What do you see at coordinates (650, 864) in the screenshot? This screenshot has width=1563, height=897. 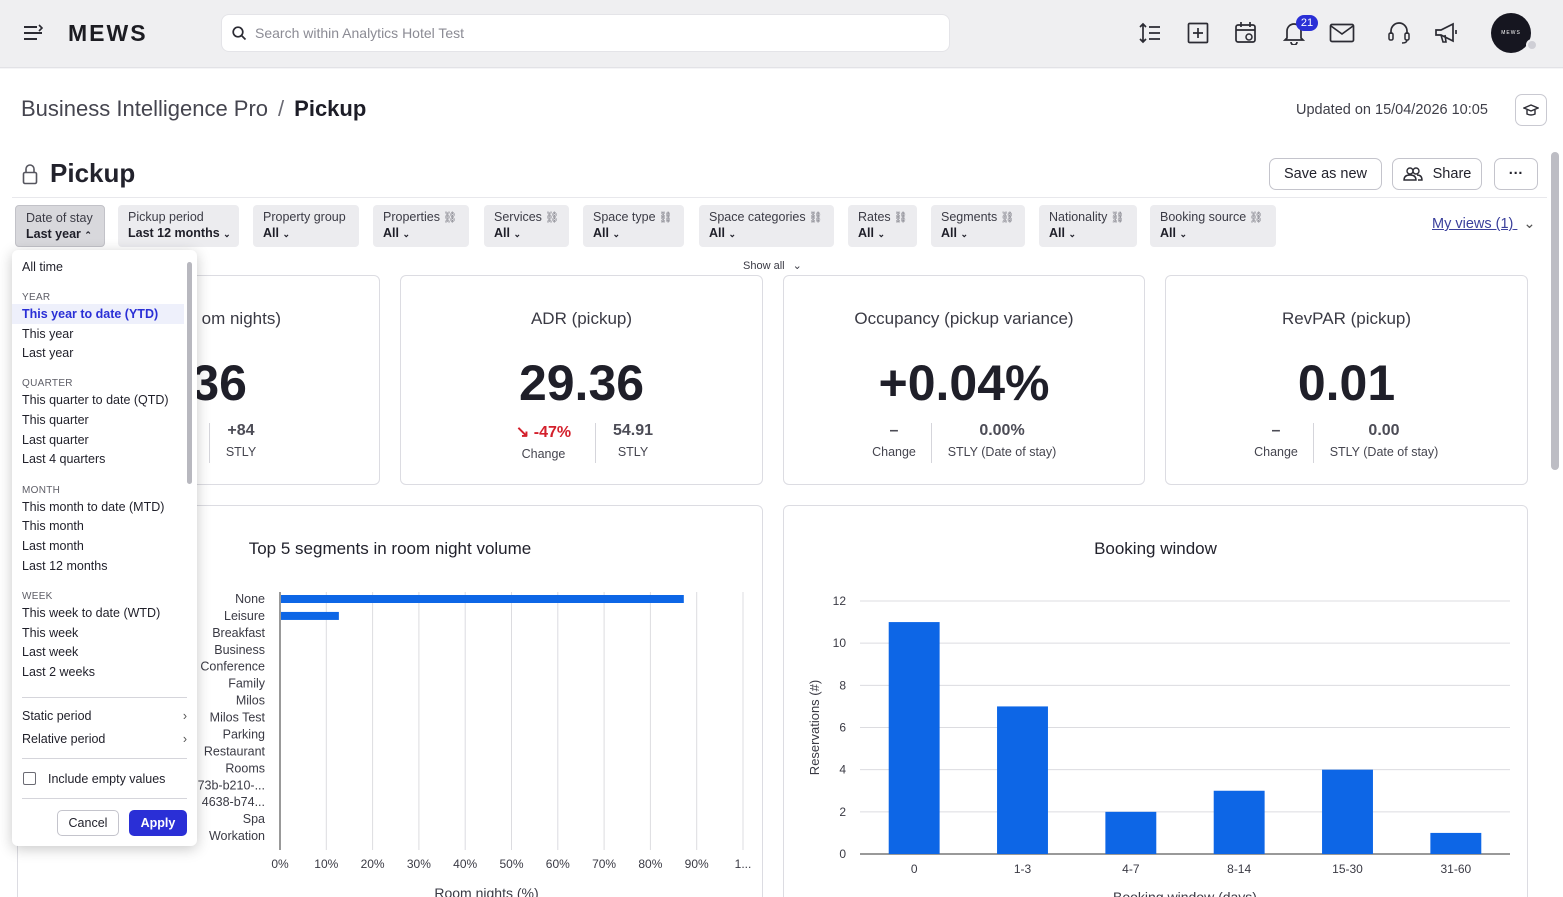 I see `x-tick-label: 80%` at bounding box center [650, 864].